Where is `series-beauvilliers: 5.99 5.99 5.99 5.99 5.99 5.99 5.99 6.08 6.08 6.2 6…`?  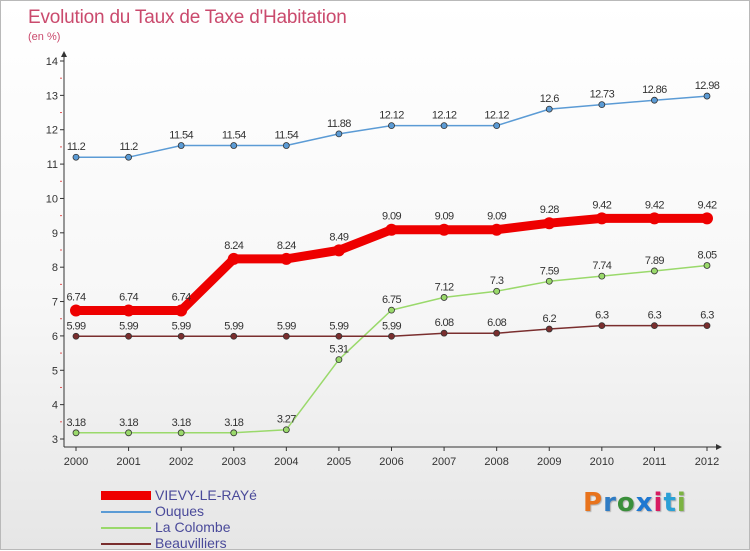 series-beauvilliers: 5.99 5.99 5.99 5.99 5.99 5.99 5.99 6.08 6.08 6.2 6… is located at coordinates (390, 325).